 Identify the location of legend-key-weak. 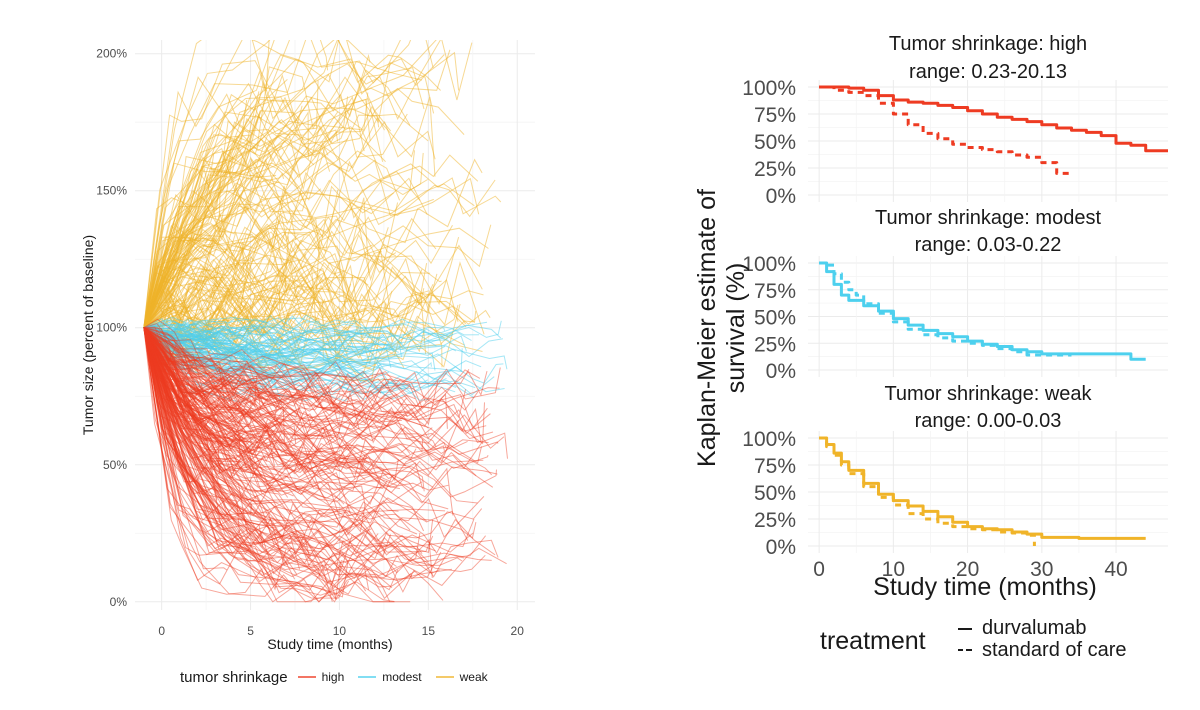
(444, 677).